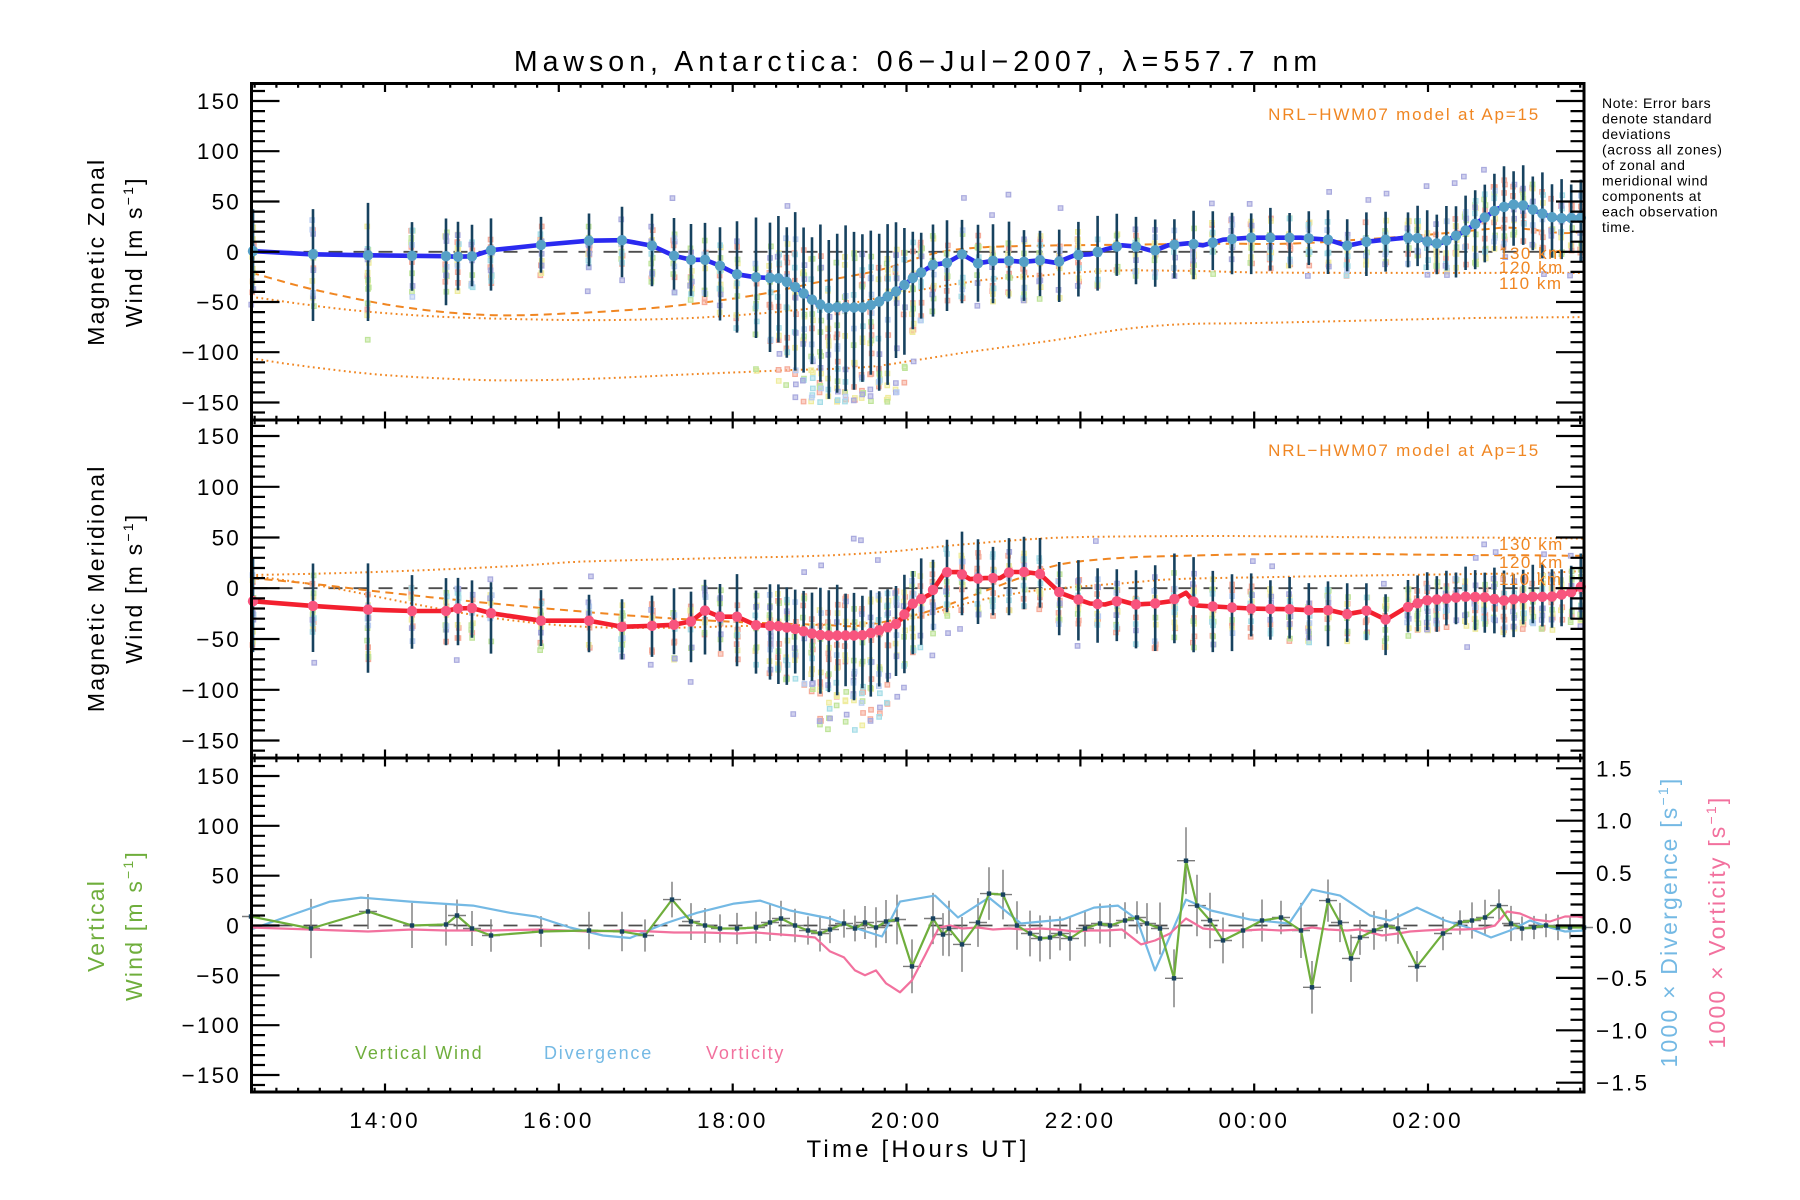 The width and height of the screenshot is (1800, 1200). What do you see at coordinates (133, 251) in the screenshot?
I see `svg-text: Wind [m s−1]` at bounding box center [133, 251].